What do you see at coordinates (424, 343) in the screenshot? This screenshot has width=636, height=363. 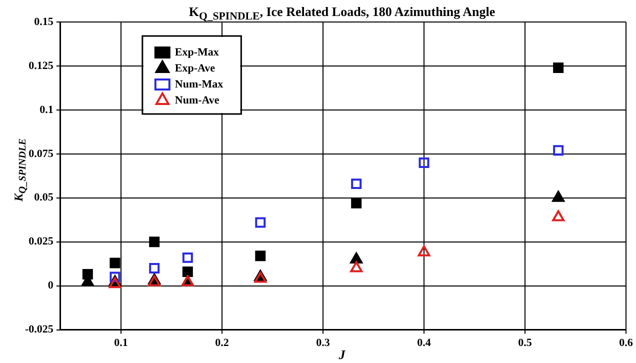 I see `x-tick-label: 0.4` at bounding box center [424, 343].